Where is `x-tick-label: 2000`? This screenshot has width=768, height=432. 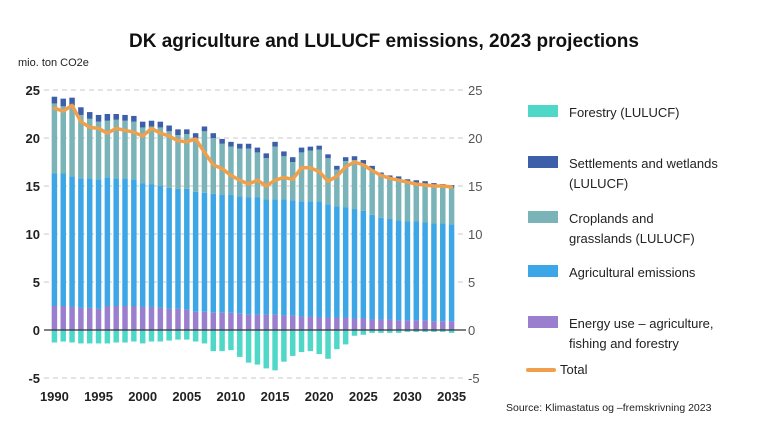
x-tick-label: 2000 is located at coordinates (142, 396).